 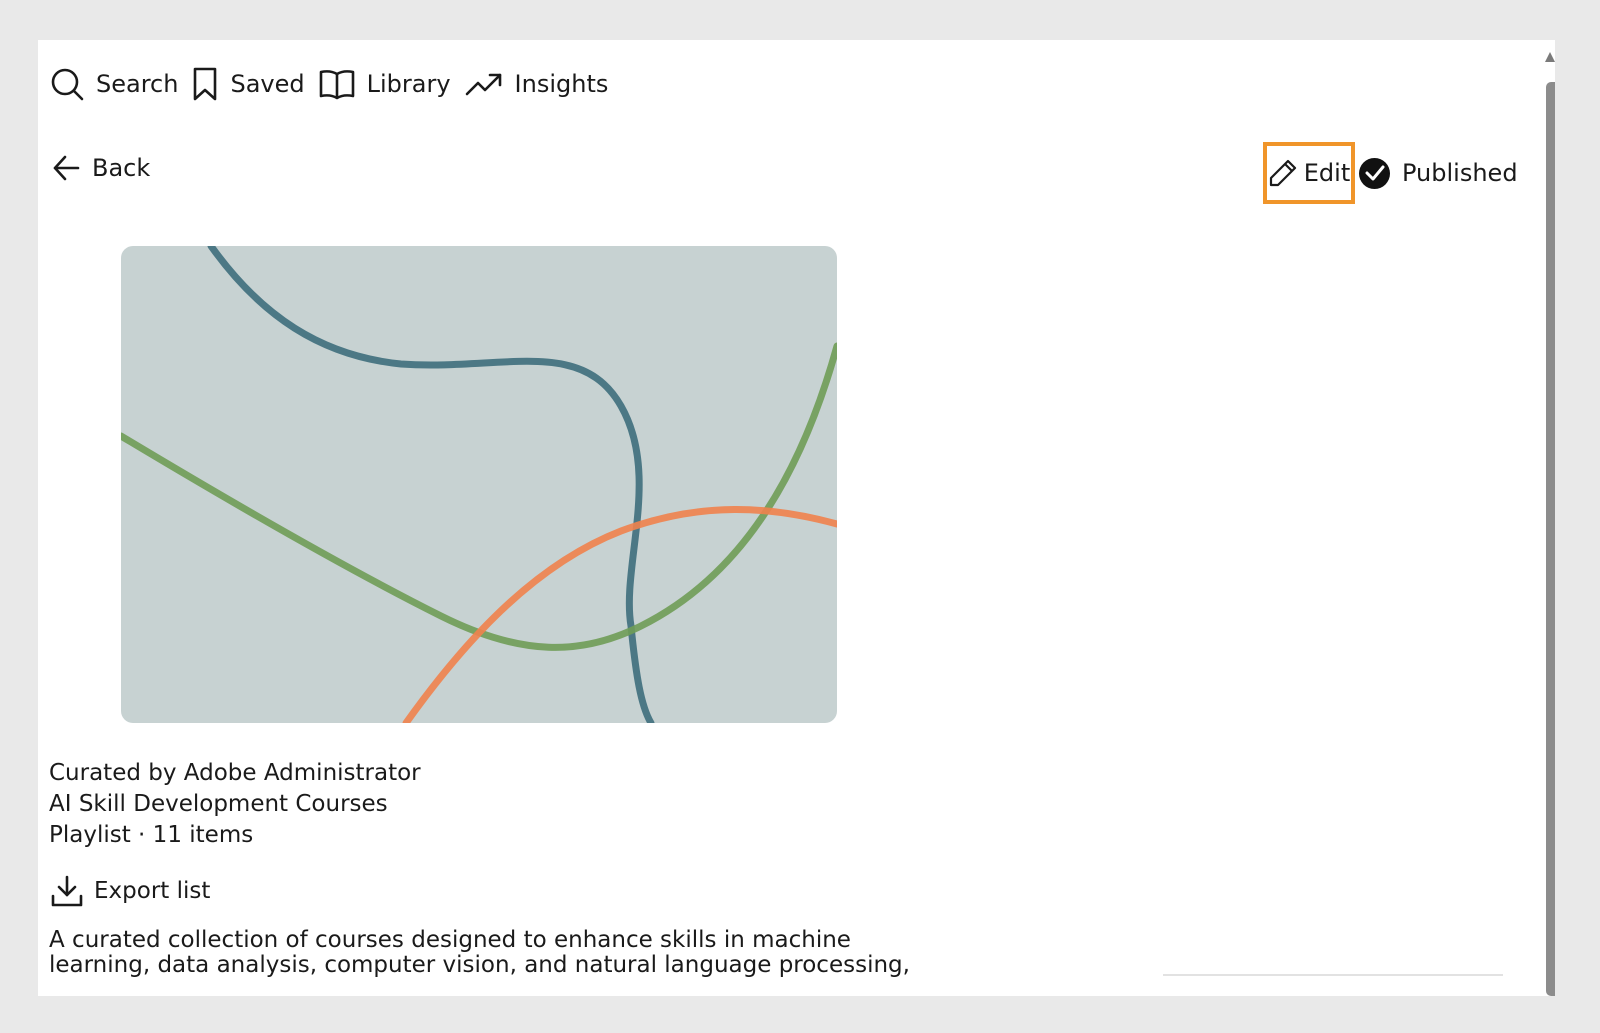 What do you see at coordinates (67, 84) in the screenshot?
I see `search-icon` at bounding box center [67, 84].